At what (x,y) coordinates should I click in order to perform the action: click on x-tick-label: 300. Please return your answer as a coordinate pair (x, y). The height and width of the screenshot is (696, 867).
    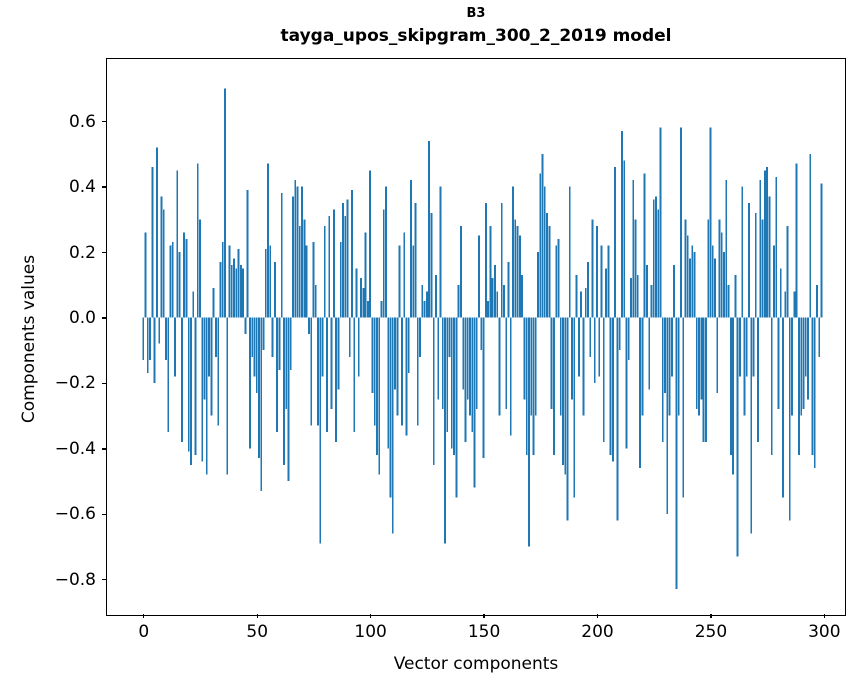
    Looking at the image, I should click on (824, 631).